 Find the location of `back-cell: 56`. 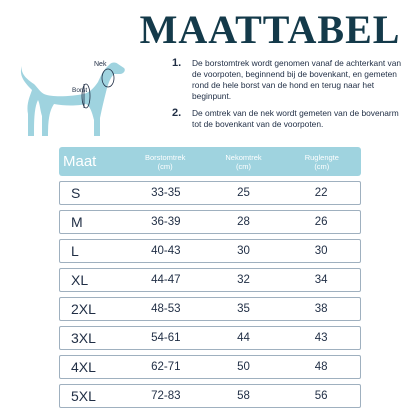

back-cell: 56 is located at coordinates (321, 396).